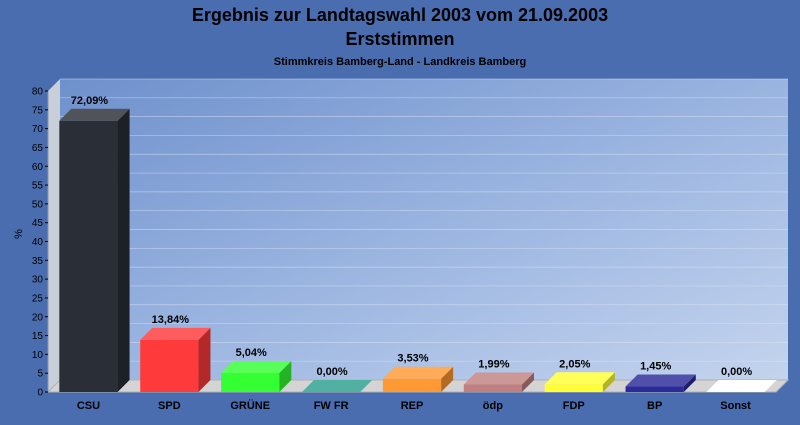 This screenshot has height=425, width=800. What do you see at coordinates (493, 365) in the screenshot?
I see `bar-value-label: 1,99%` at bounding box center [493, 365].